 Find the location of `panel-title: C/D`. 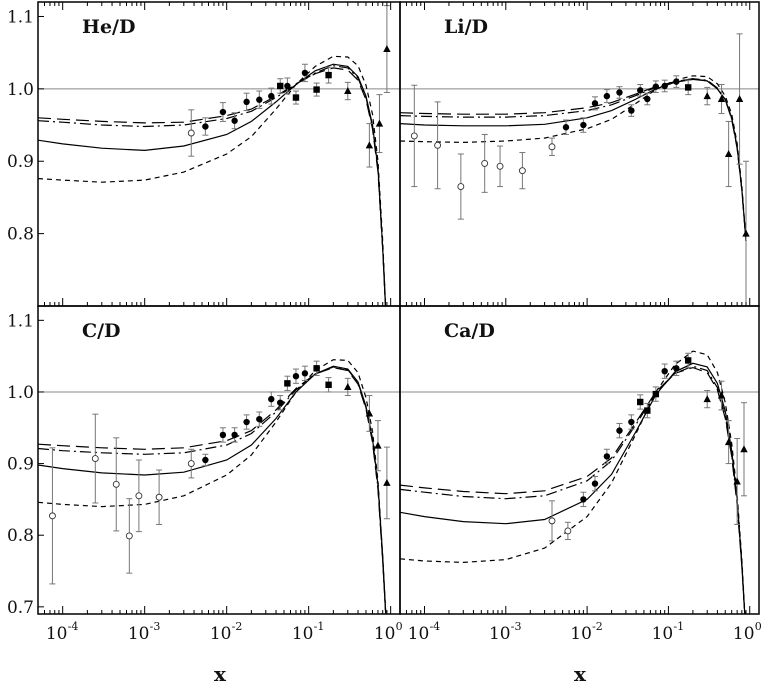

panel-title: C/D is located at coordinates (101, 331).